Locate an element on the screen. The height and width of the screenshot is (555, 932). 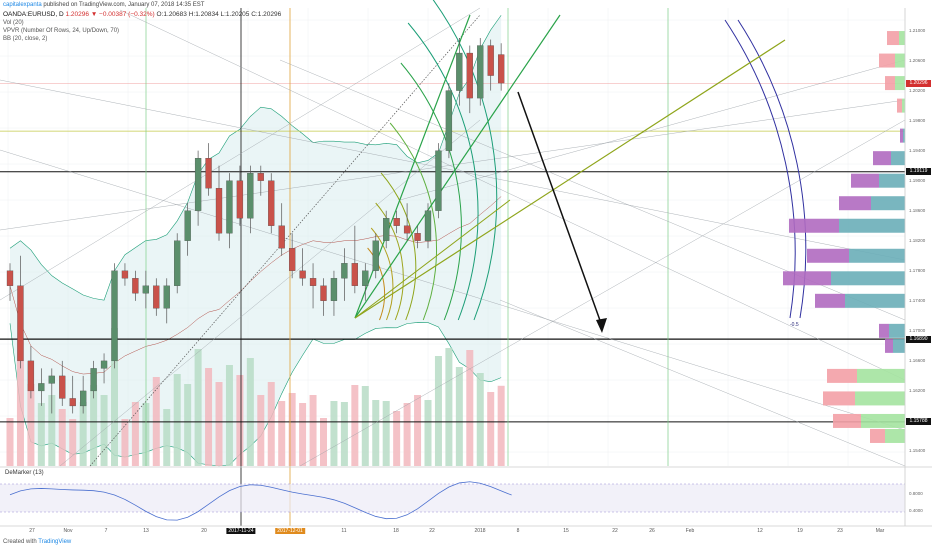
time-tick: 26 is located at coordinates (652, 531).